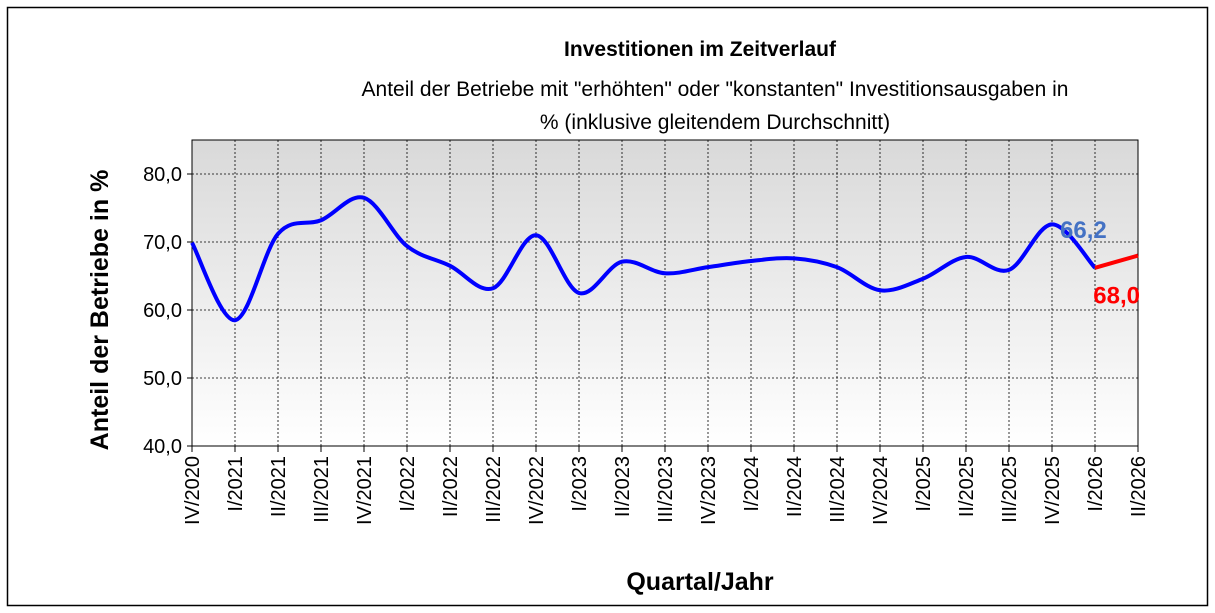  What do you see at coordinates (1083, 230) in the screenshot?
I see `data-label: 66,2` at bounding box center [1083, 230].